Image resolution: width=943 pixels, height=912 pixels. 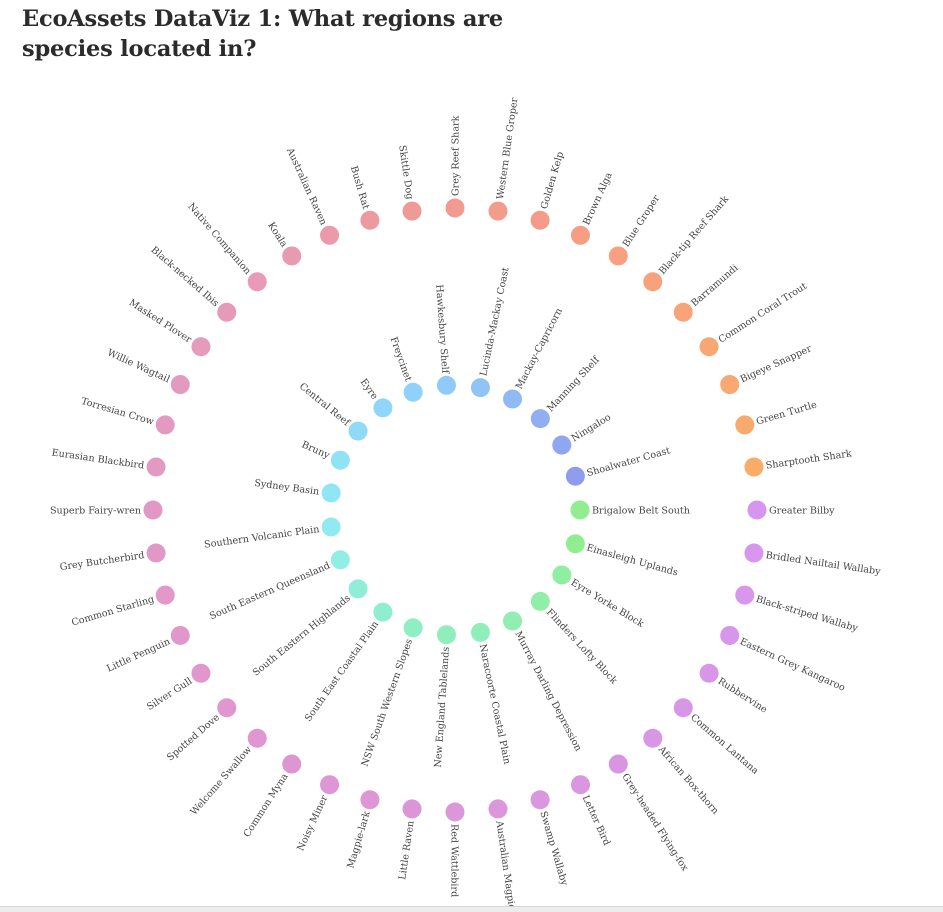 What do you see at coordinates (607, 603) in the screenshot?
I see `region-label-eyre-yorke-block: Eyre Yorke Block` at bounding box center [607, 603].